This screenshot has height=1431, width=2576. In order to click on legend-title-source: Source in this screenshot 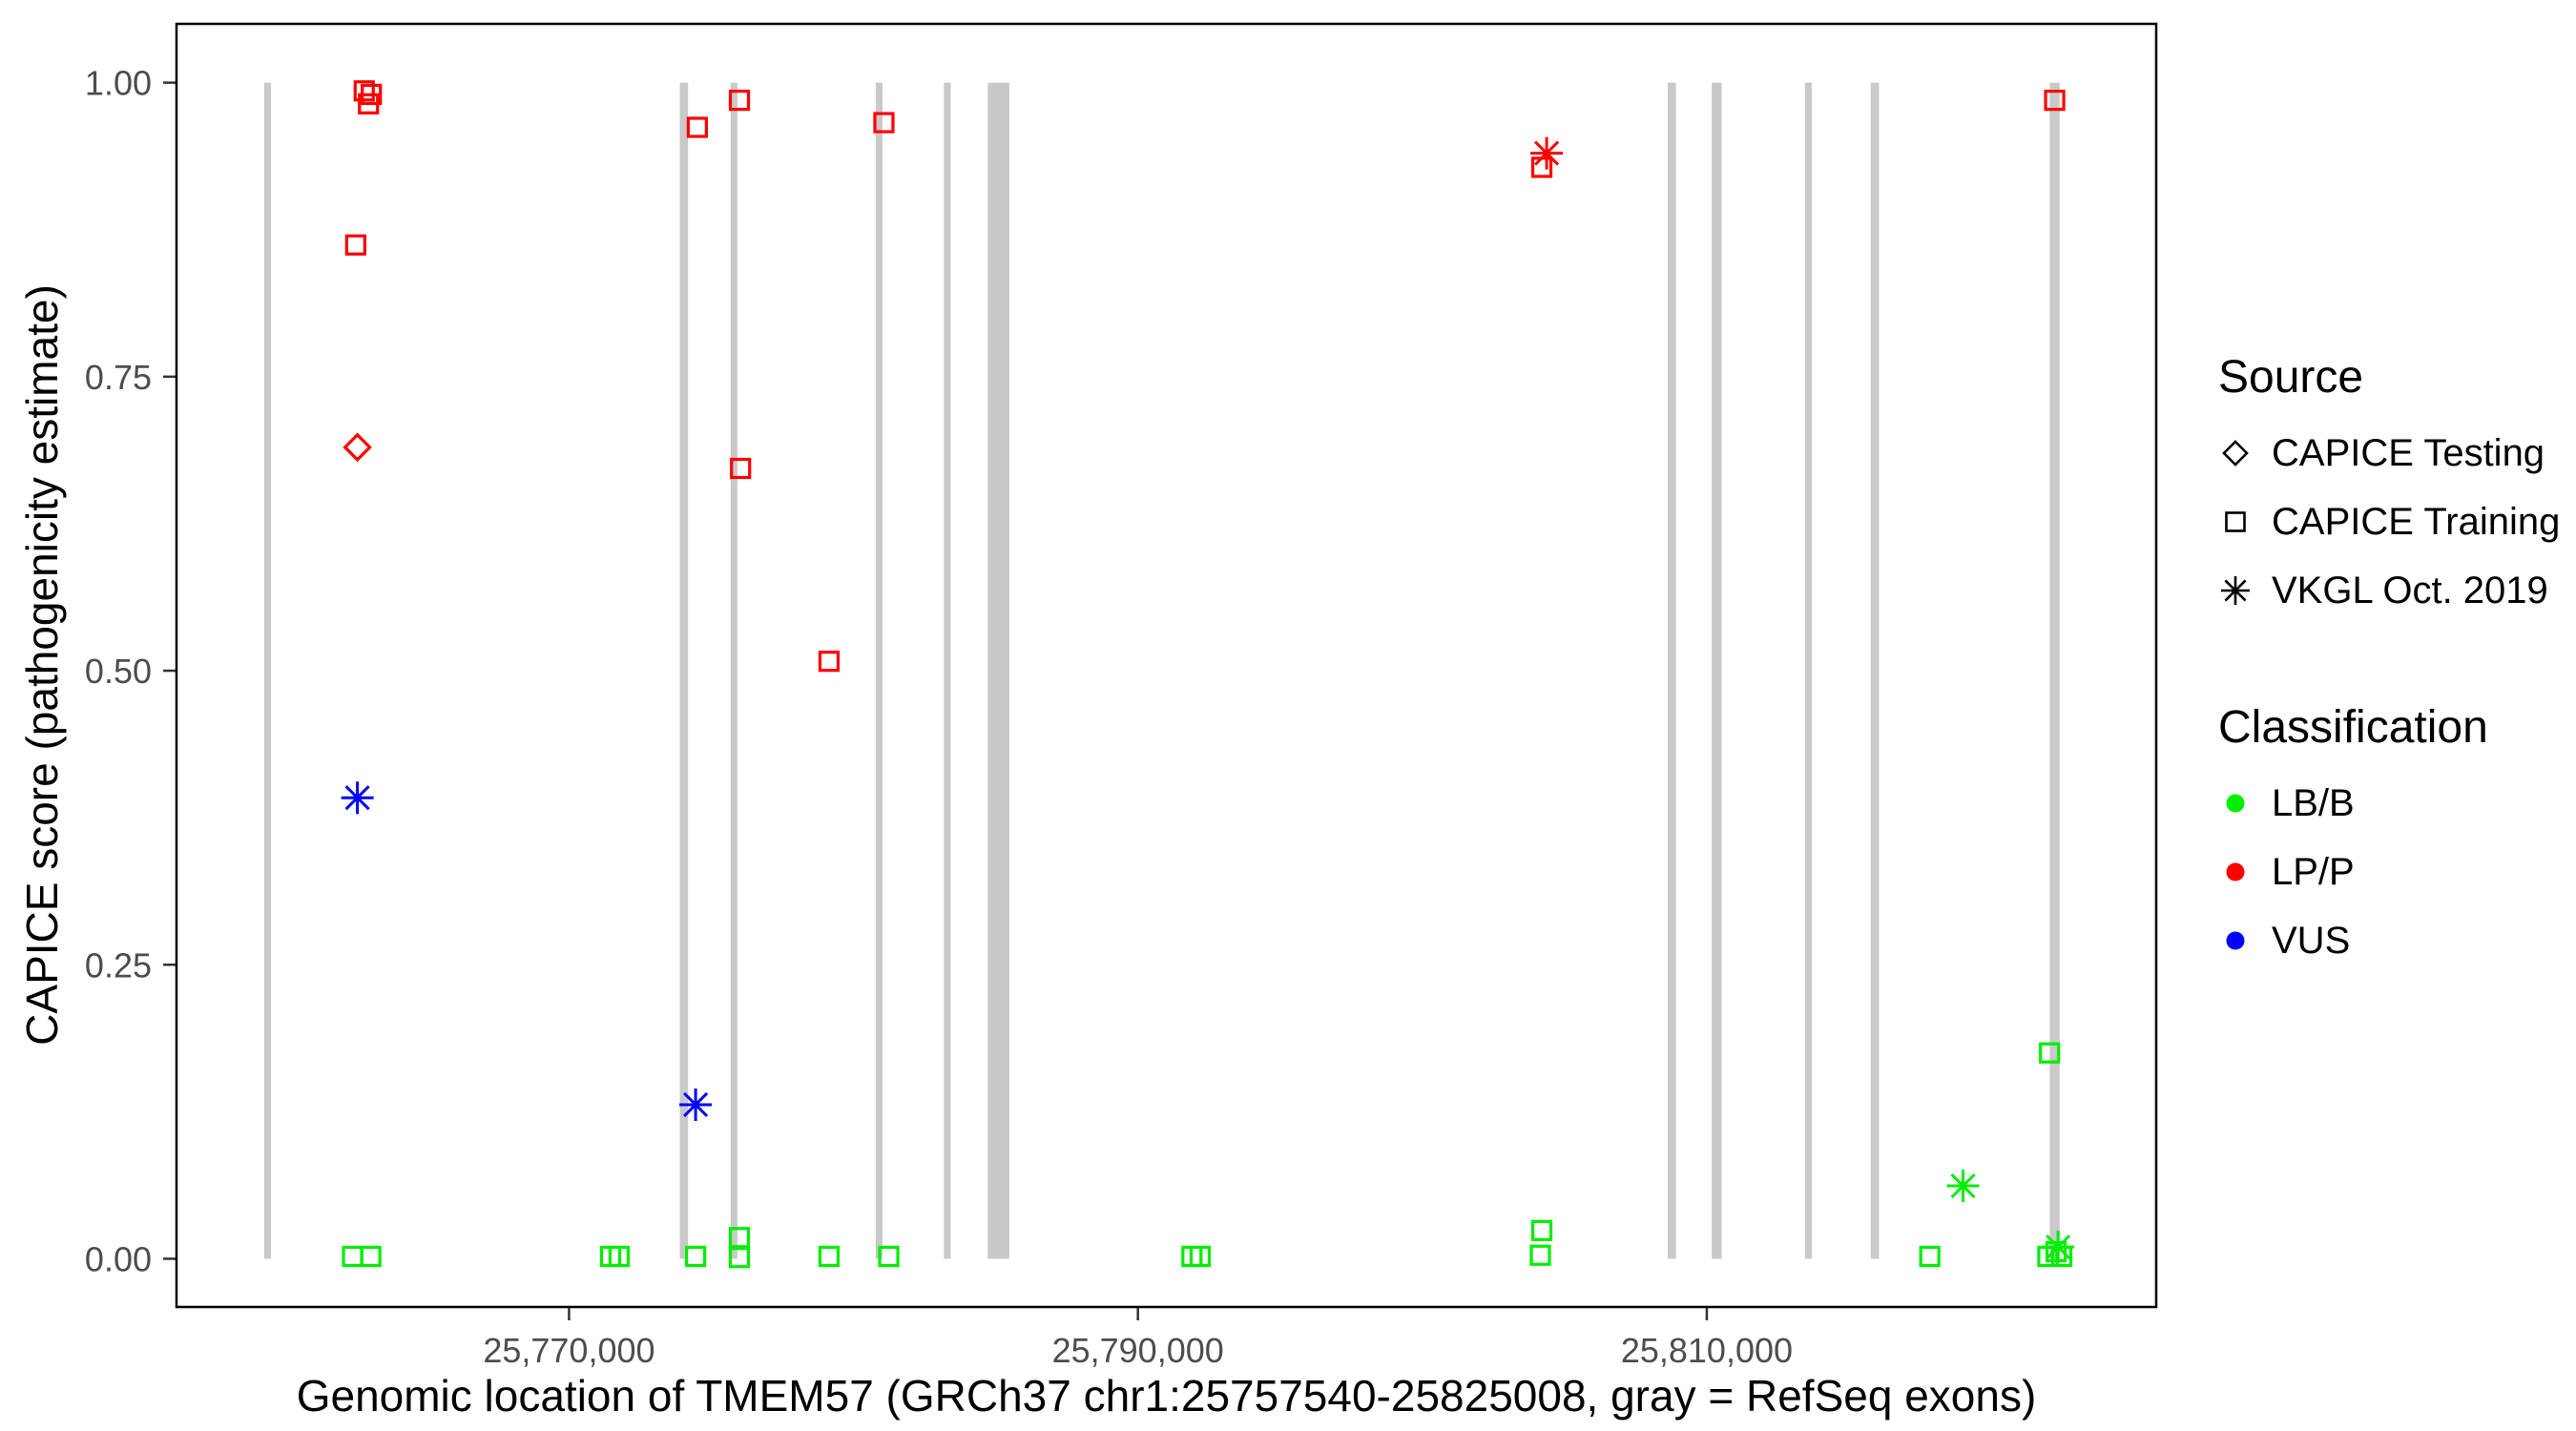, I will do `click(2291, 377)`.